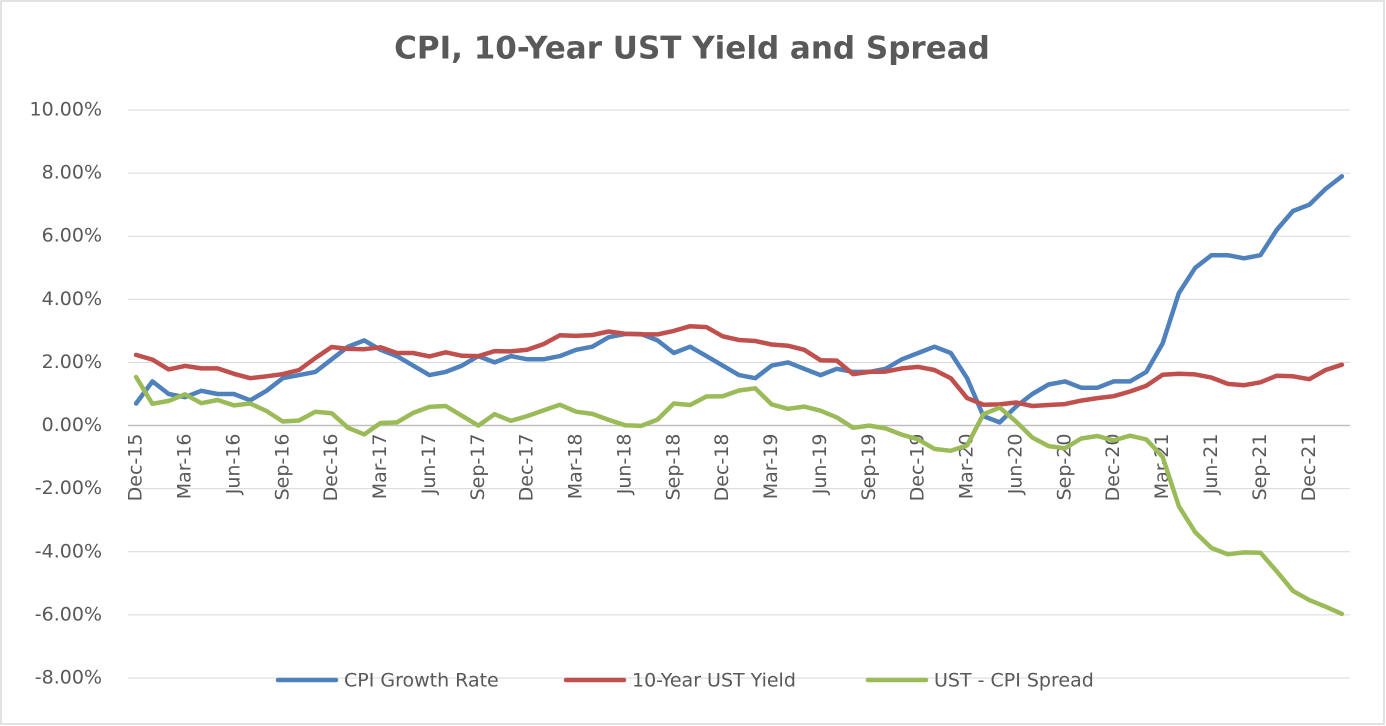  What do you see at coordinates (68, 488) in the screenshot?
I see `y-tick-label: -2.00%` at bounding box center [68, 488].